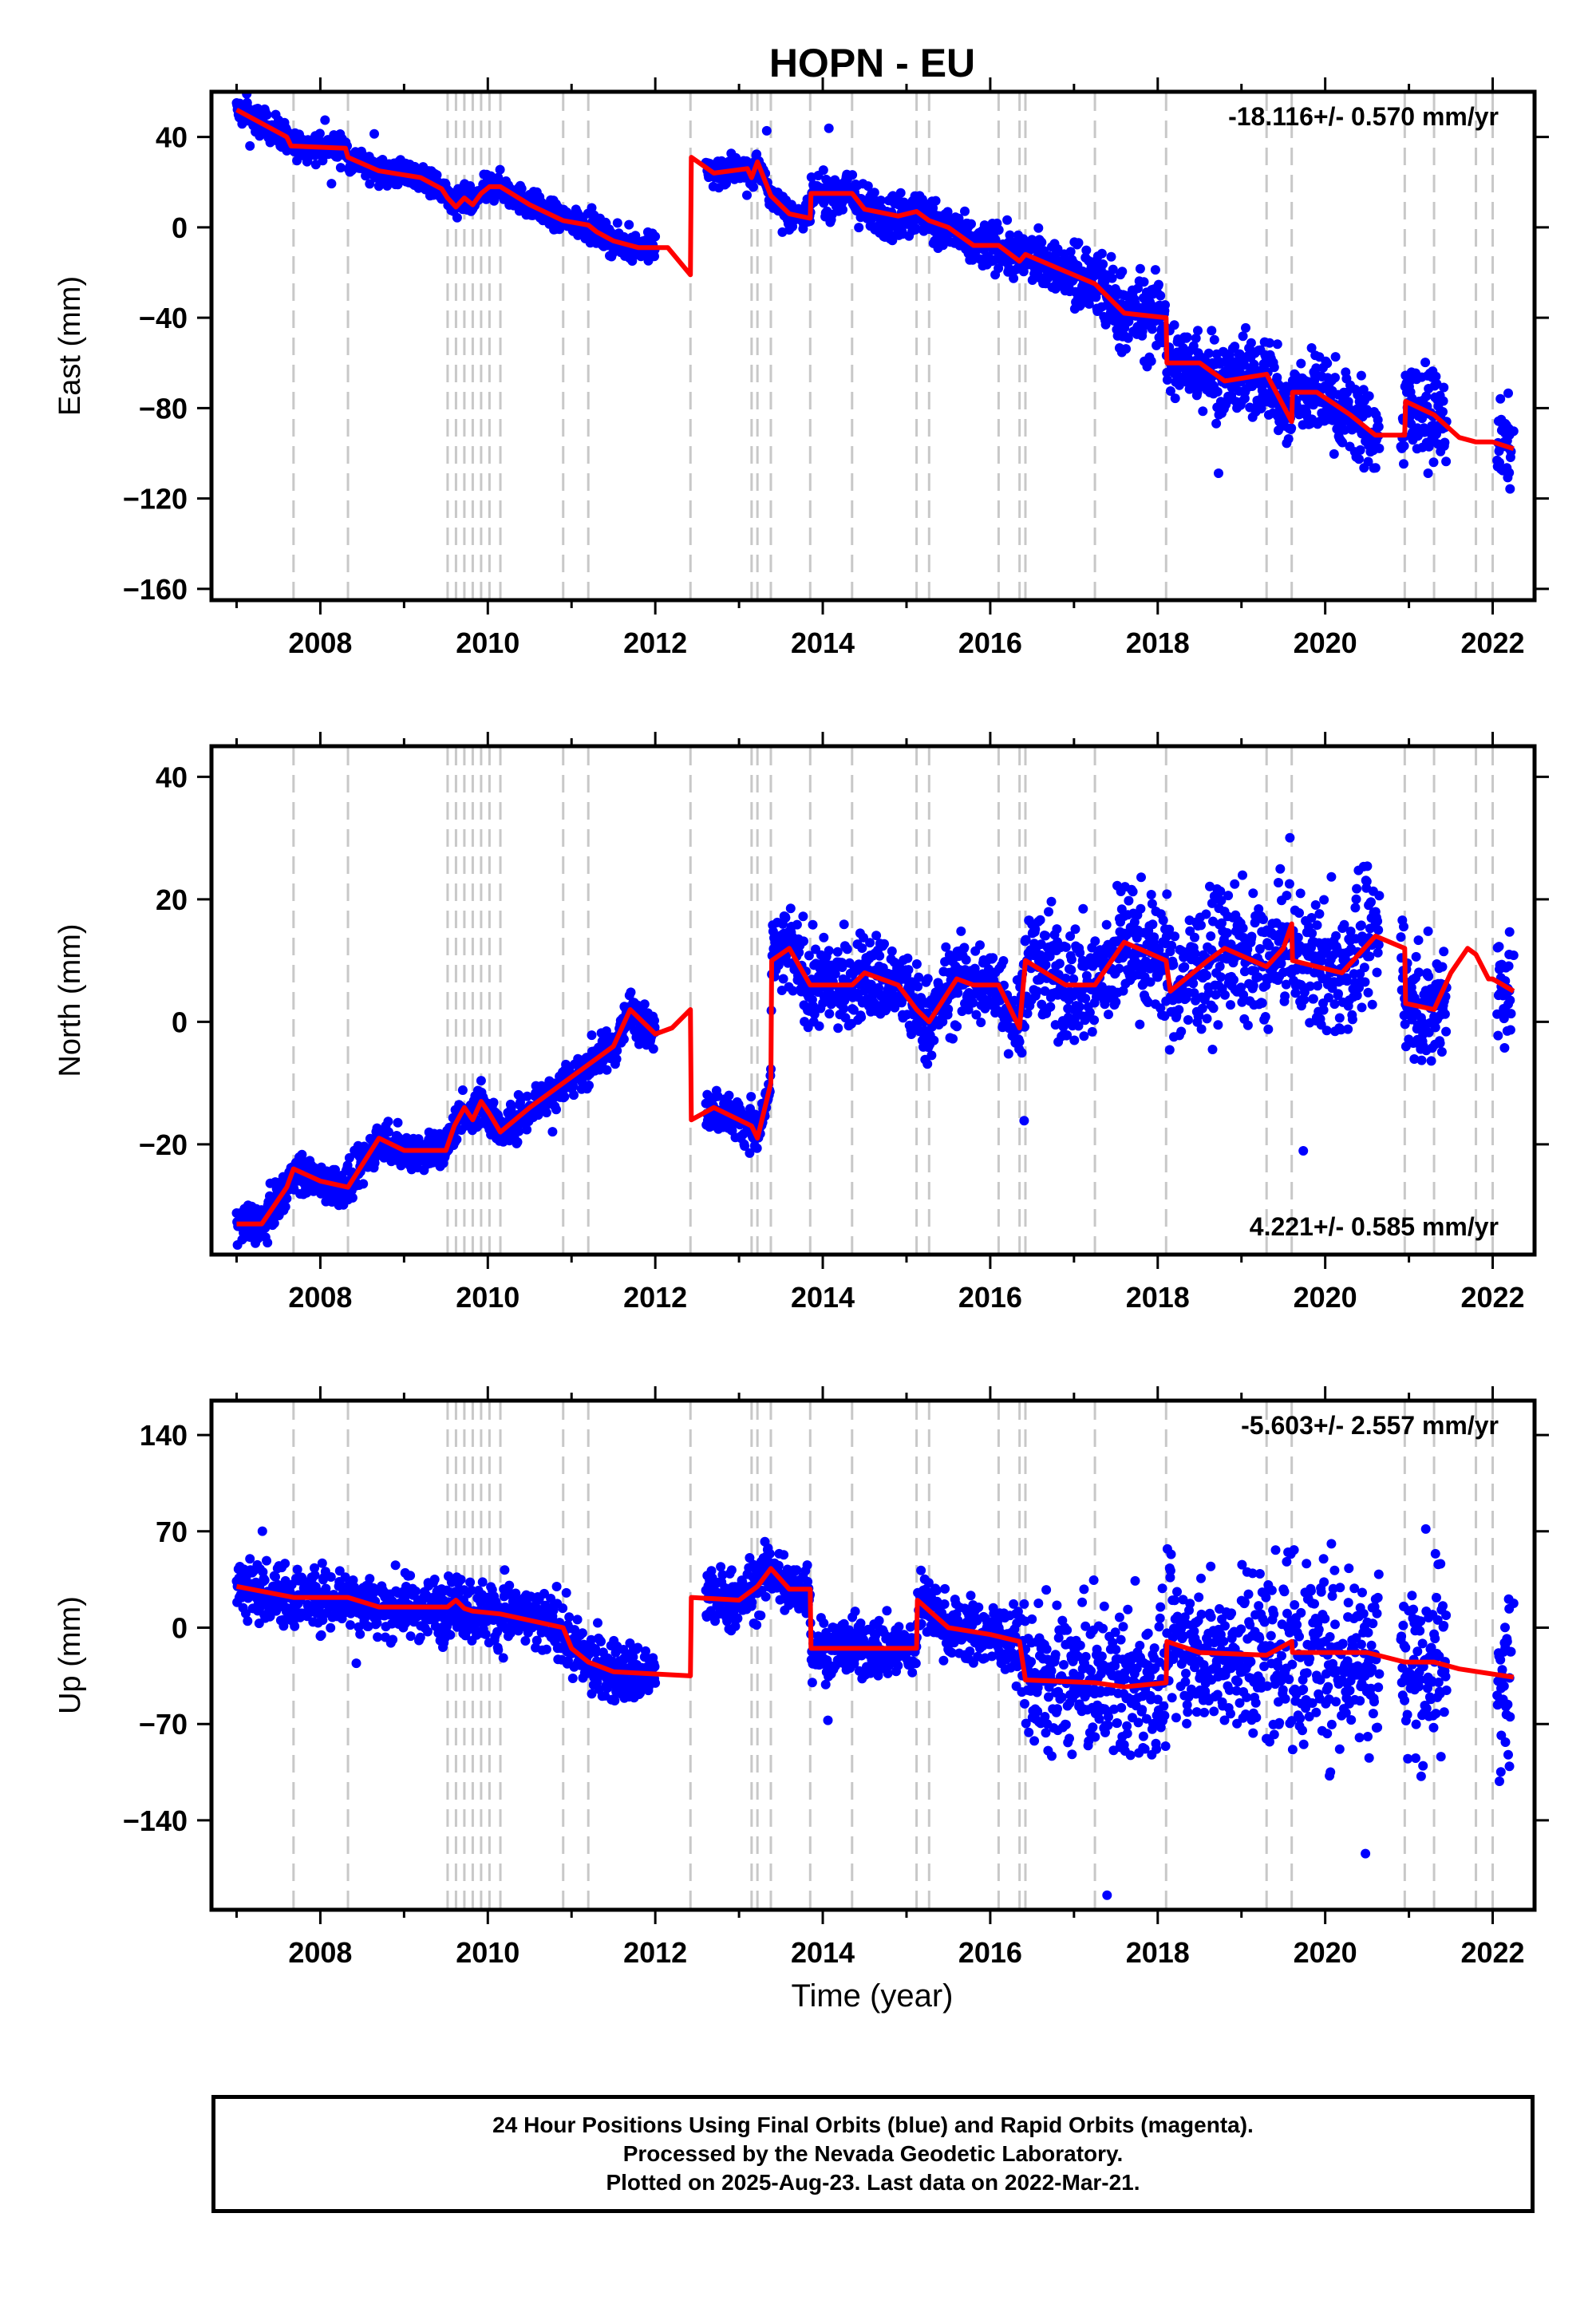  What do you see at coordinates (1492, 642) in the screenshot?
I see `x-tick-label: 2022` at bounding box center [1492, 642].